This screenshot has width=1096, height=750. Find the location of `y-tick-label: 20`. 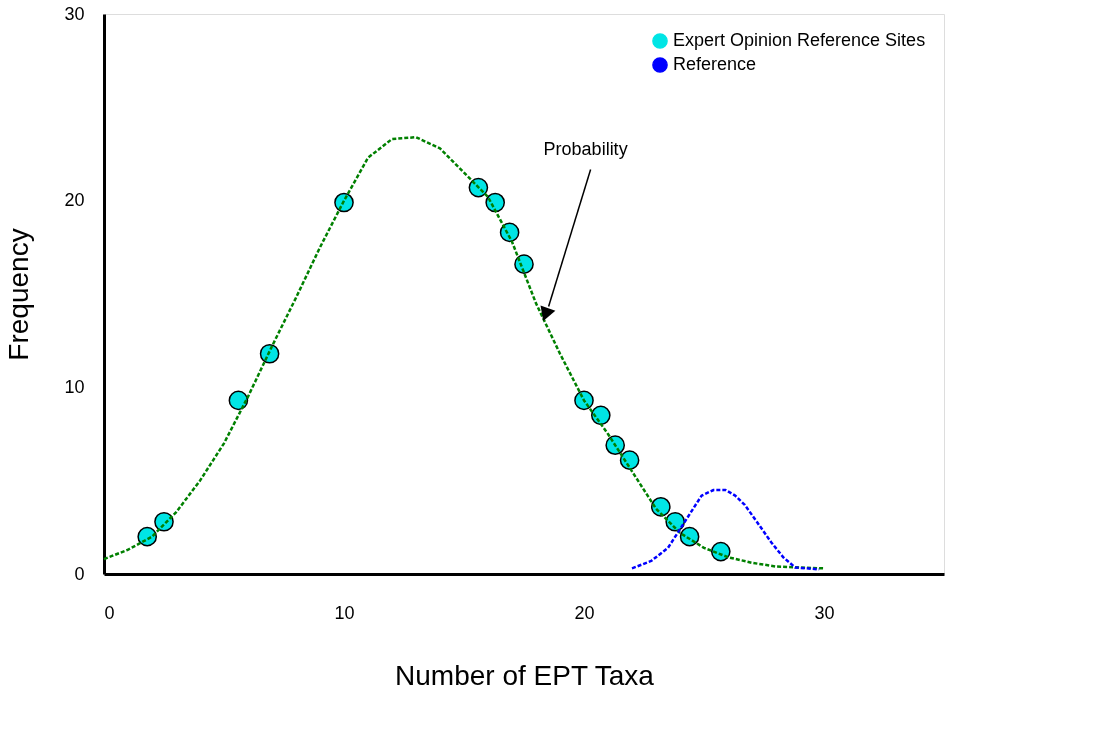

y-tick-label: 20 is located at coordinates (74, 200).